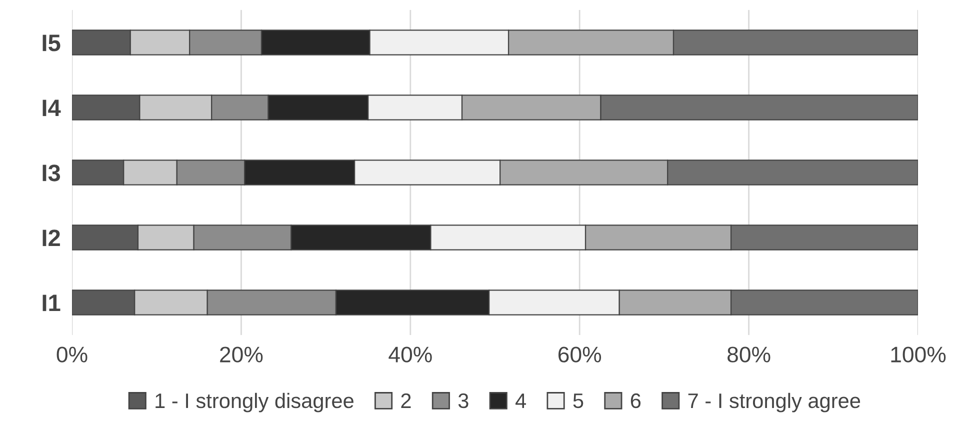 This screenshot has width=964, height=427. I want to click on legend-label: 7 - I strongly agree, so click(774, 402).